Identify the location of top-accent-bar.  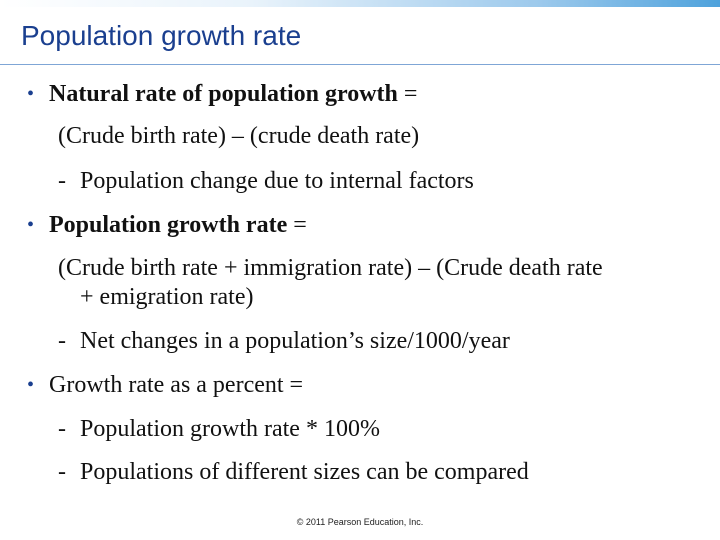
(360, 3).